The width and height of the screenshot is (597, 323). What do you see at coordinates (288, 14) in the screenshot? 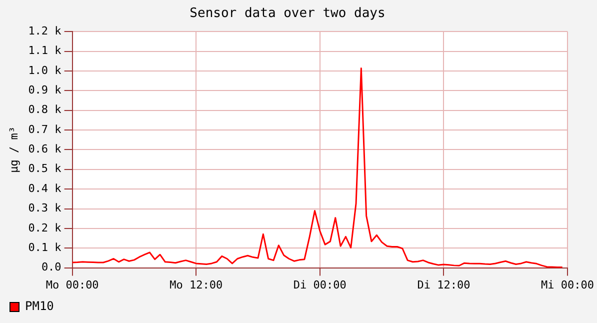
I see `chart-title: Sensor data over two days` at bounding box center [288, 14].